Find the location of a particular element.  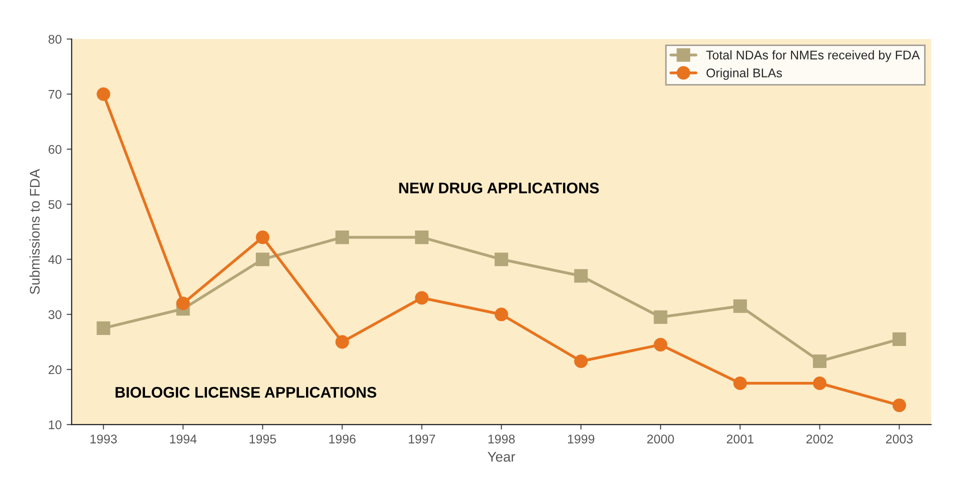

y-tick-label: 60 is located at coordinates (55, 149).